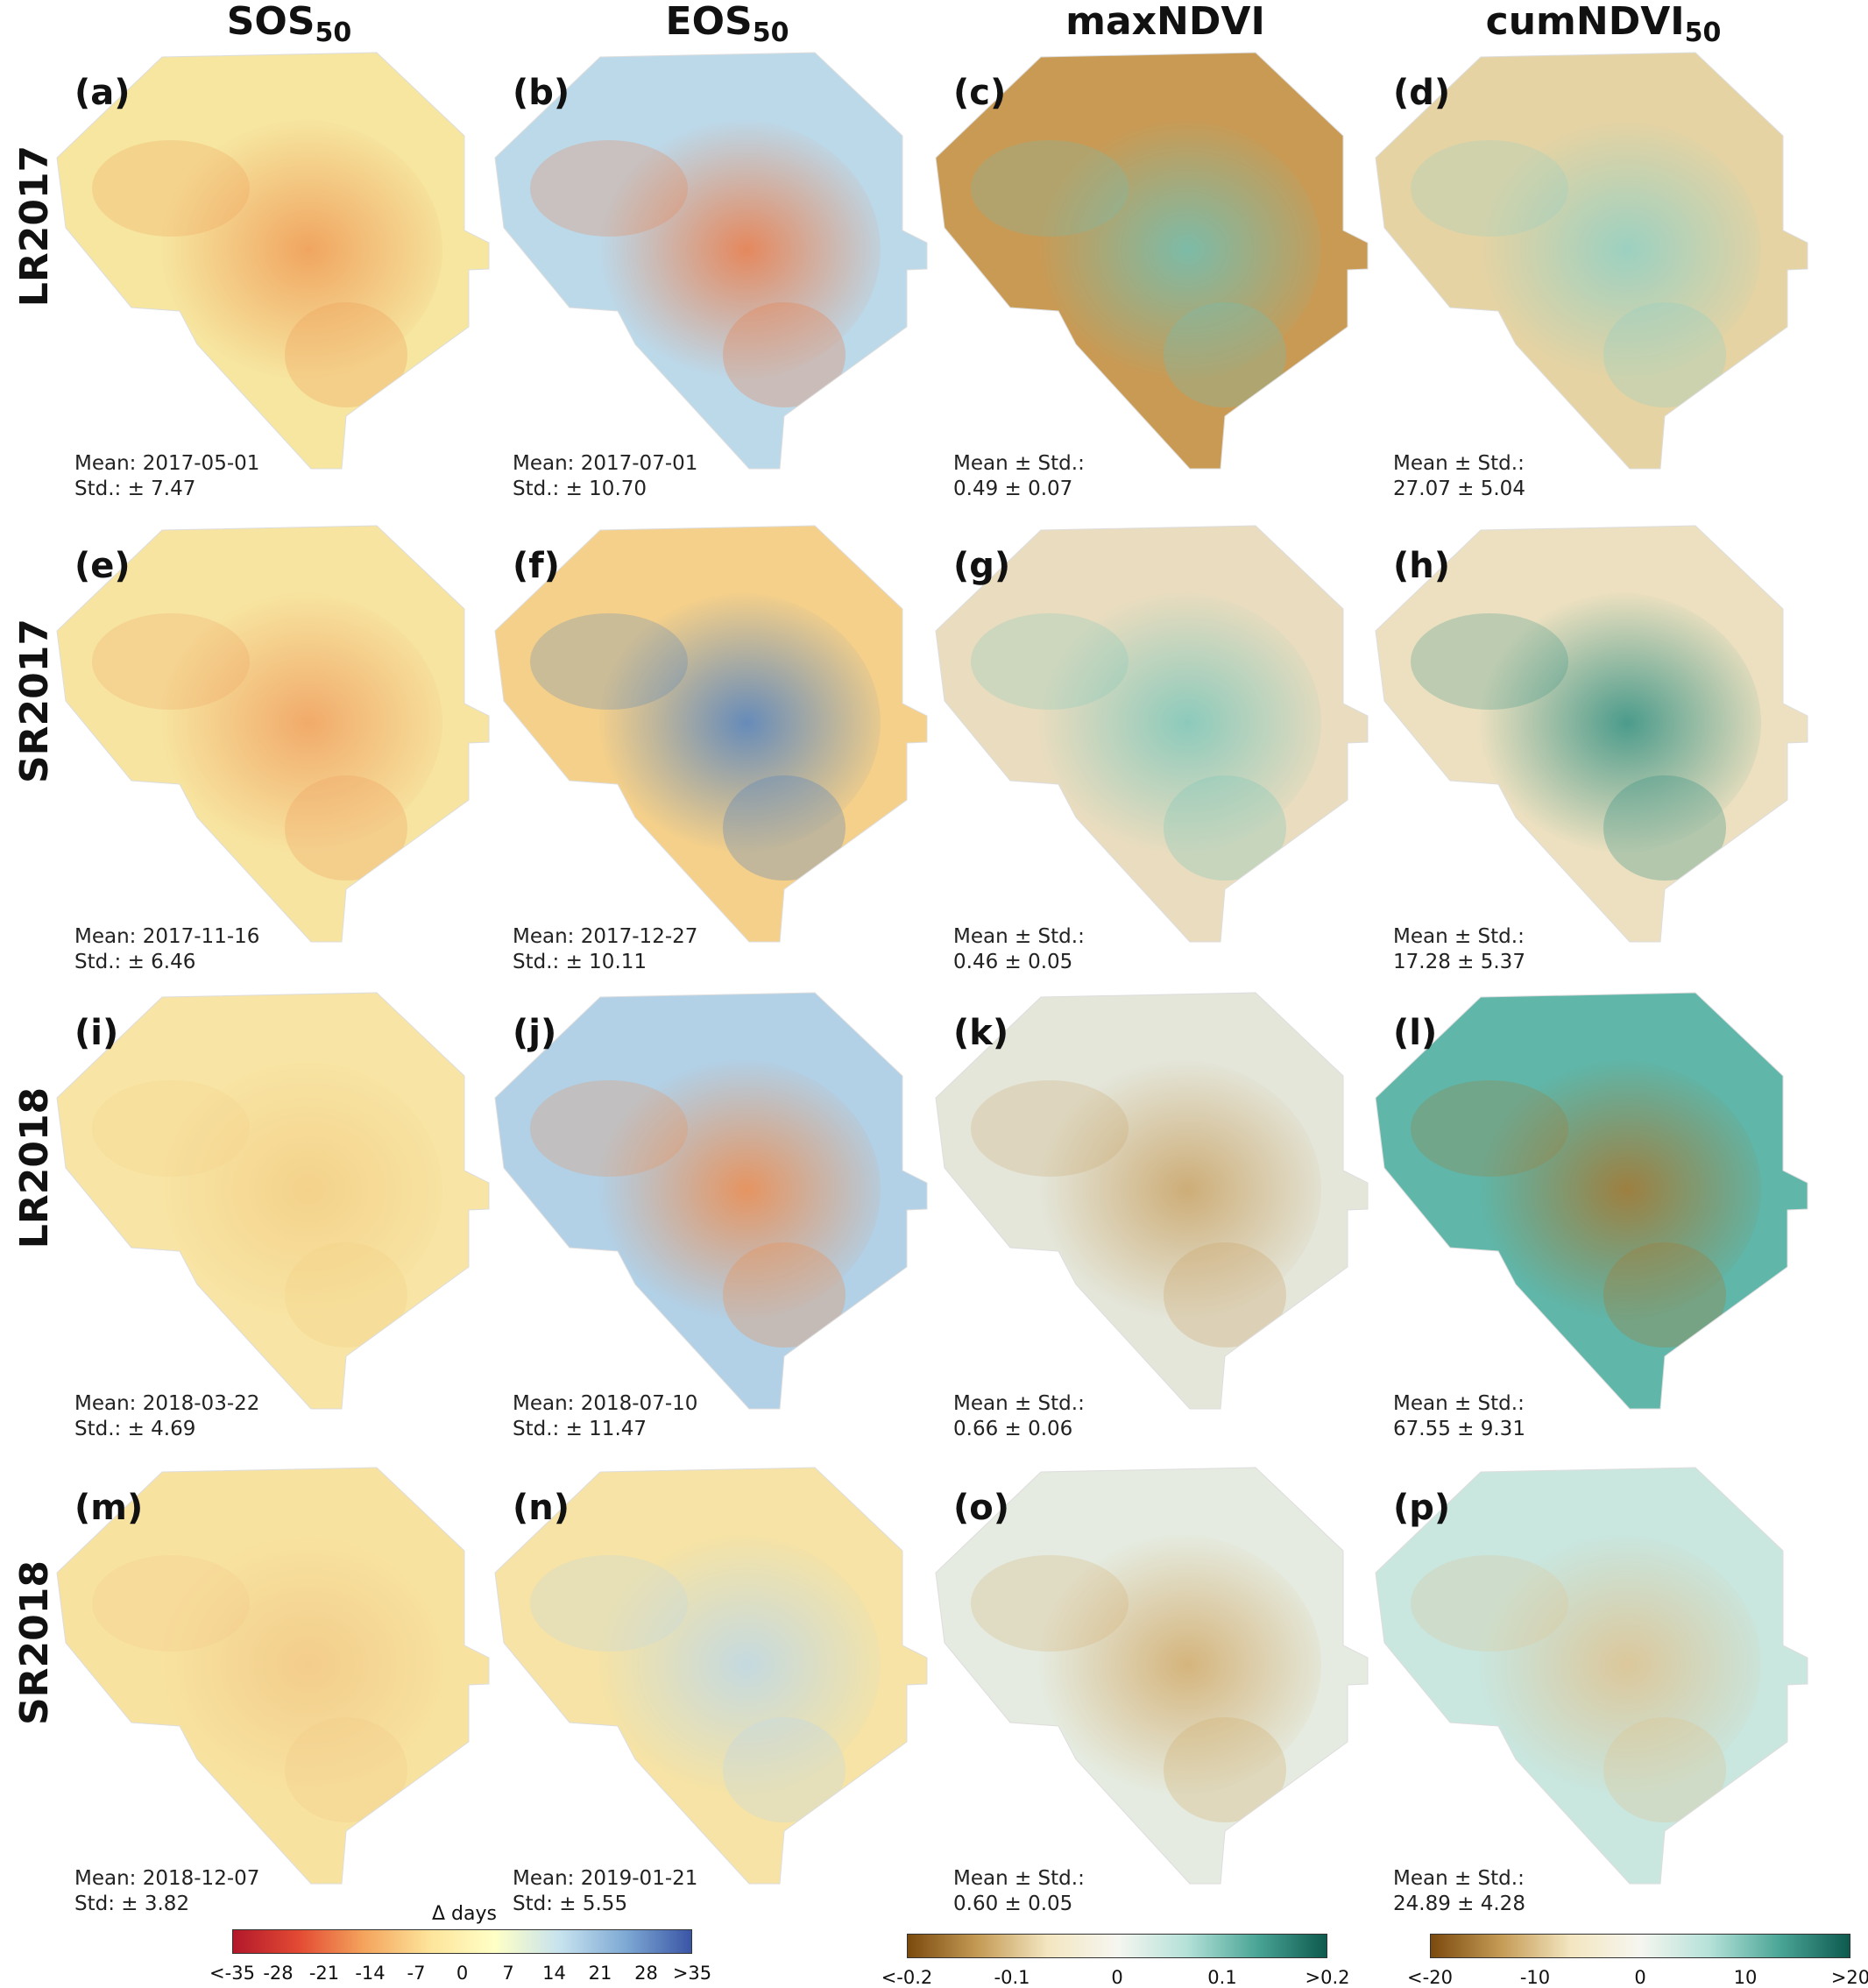  Describe the element at coordinates (508, 1973) in the screenshot. I see `colorbar-tick-label: 7` at that location.